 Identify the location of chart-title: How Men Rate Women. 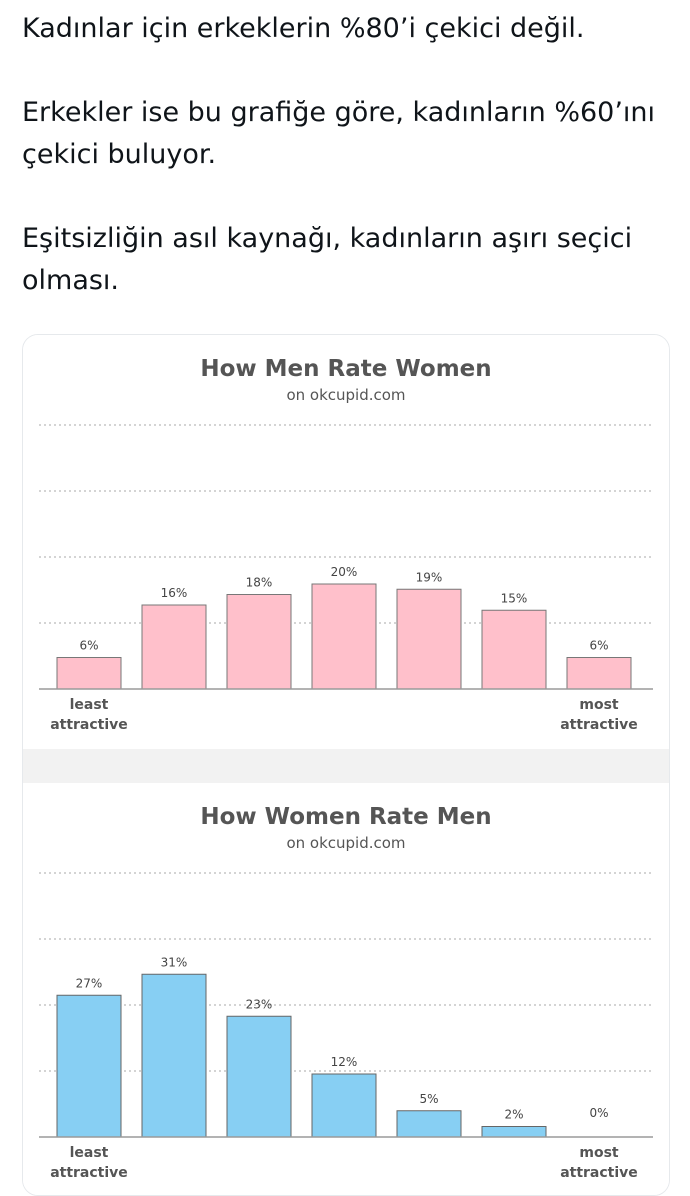
(345, 369).